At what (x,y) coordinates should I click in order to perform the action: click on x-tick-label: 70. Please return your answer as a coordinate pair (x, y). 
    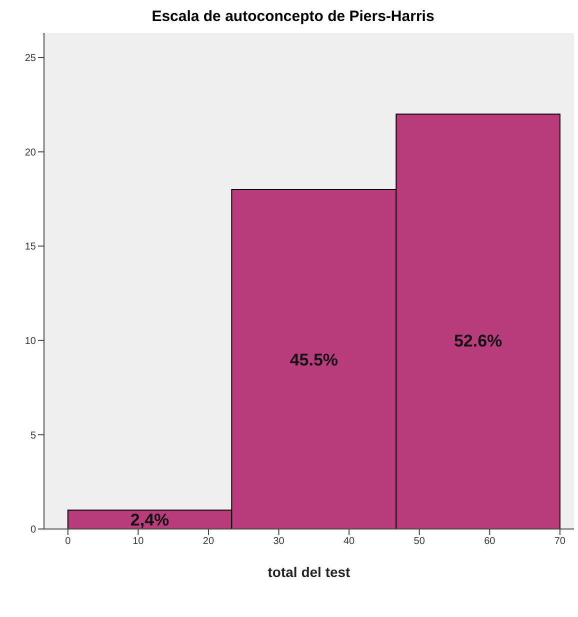
    Looking at the image, I should click on (560, 542).